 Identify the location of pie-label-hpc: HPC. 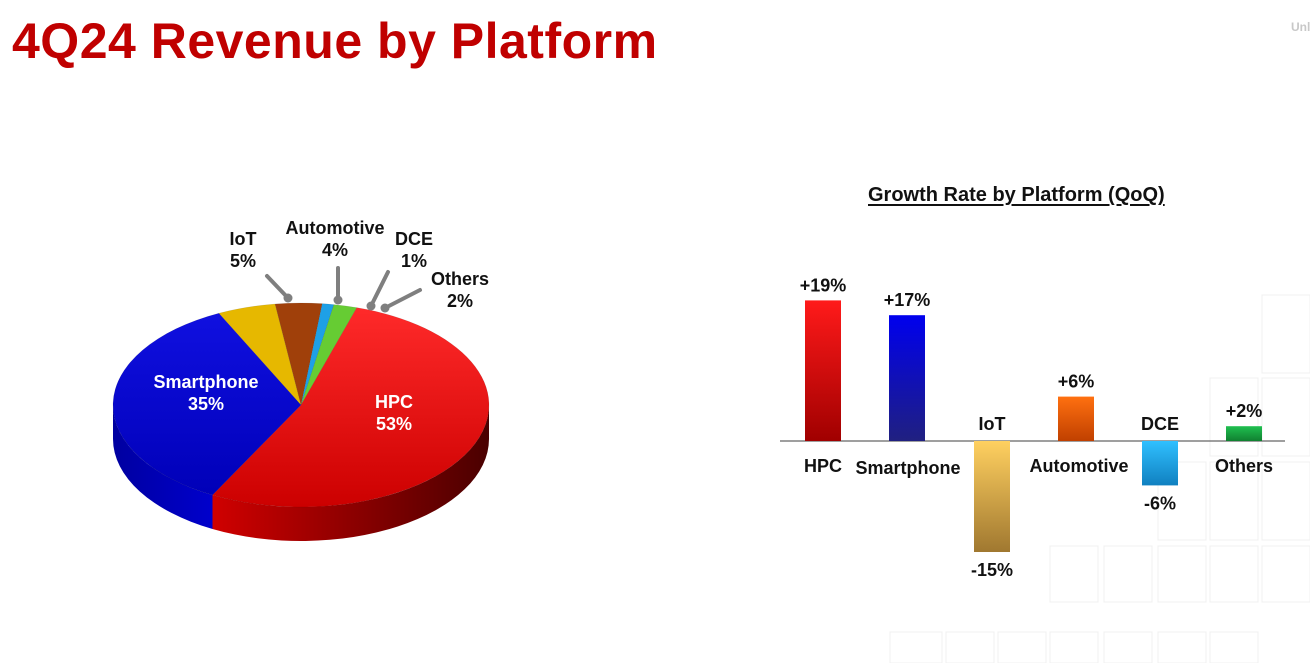
(394, 402).